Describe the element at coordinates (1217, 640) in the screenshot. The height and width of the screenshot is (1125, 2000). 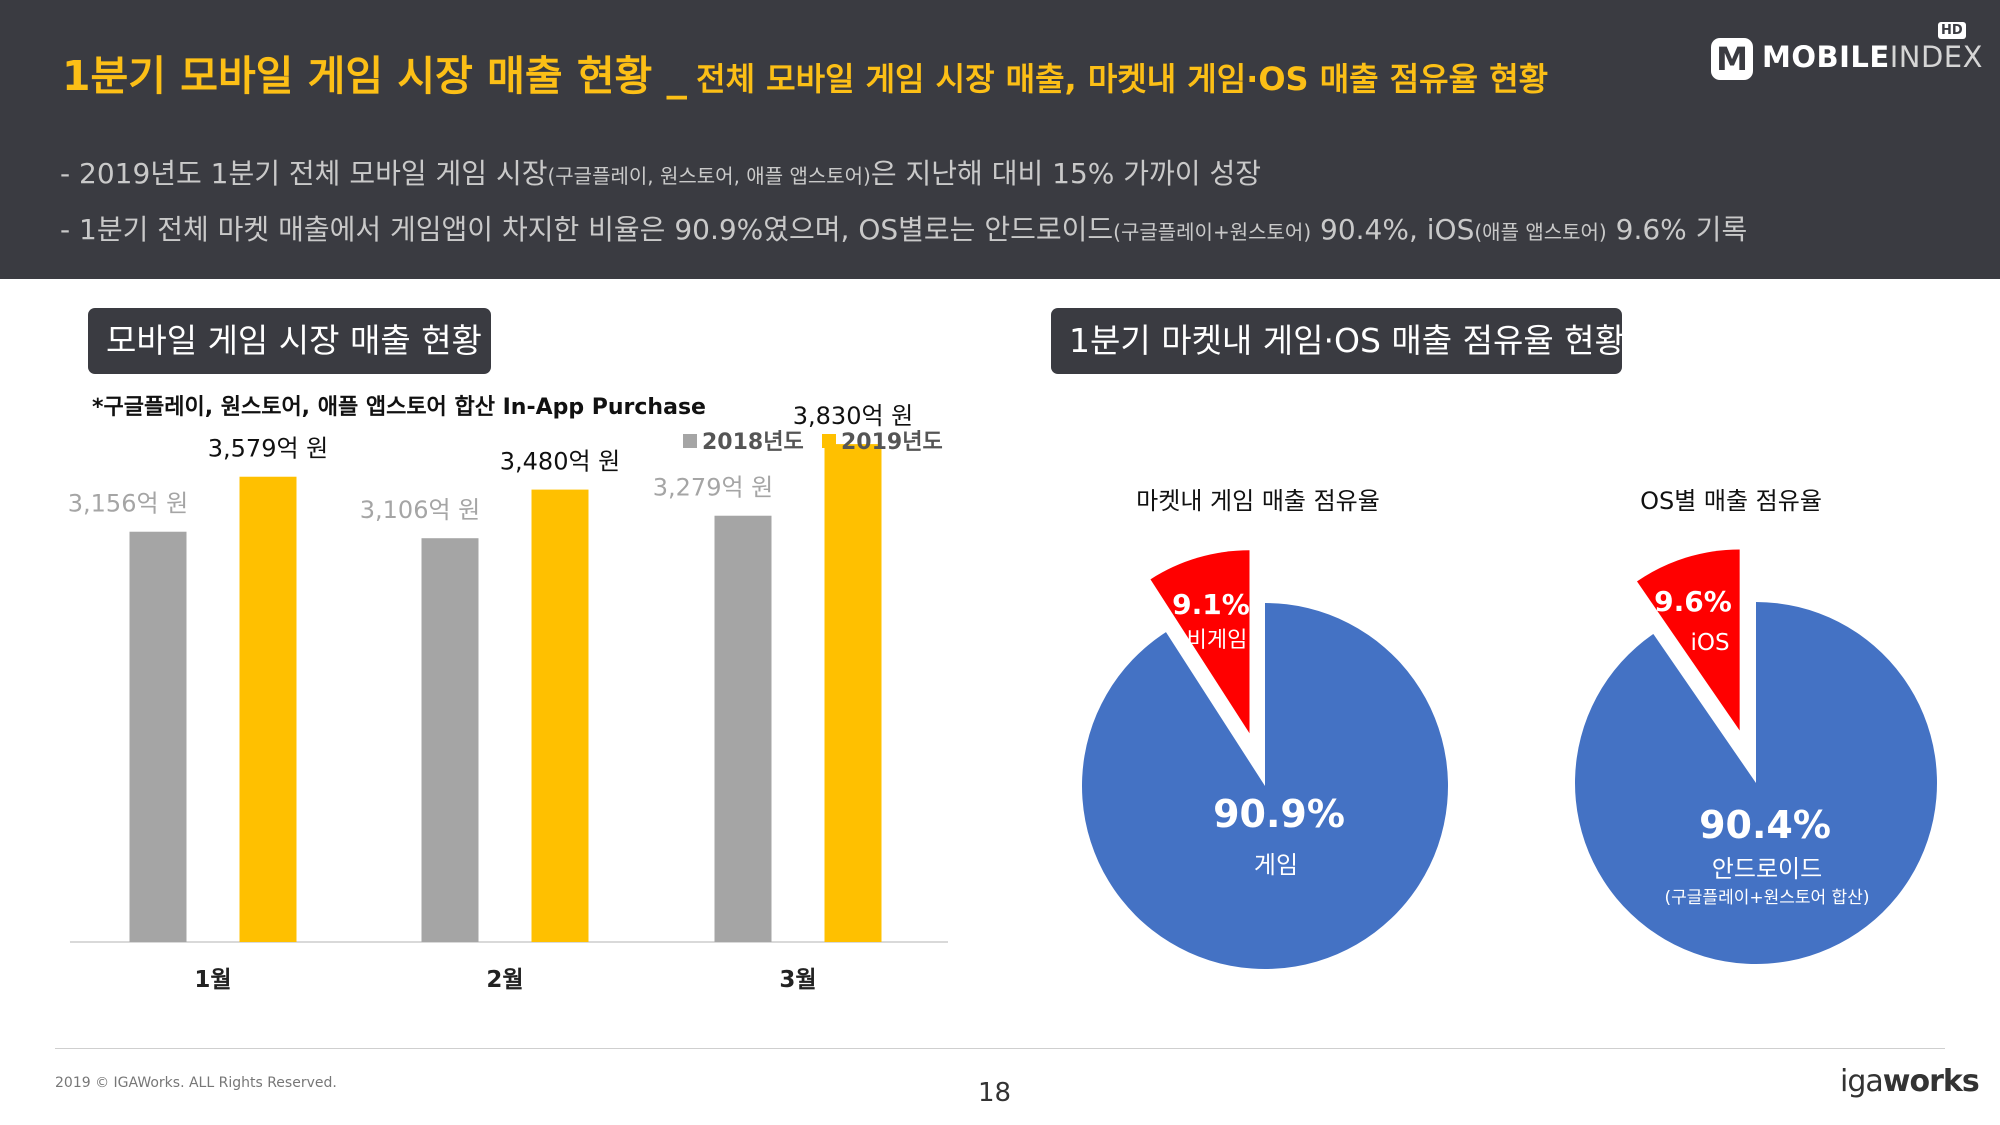
I see `pie-category-label: 비게임` at that location.